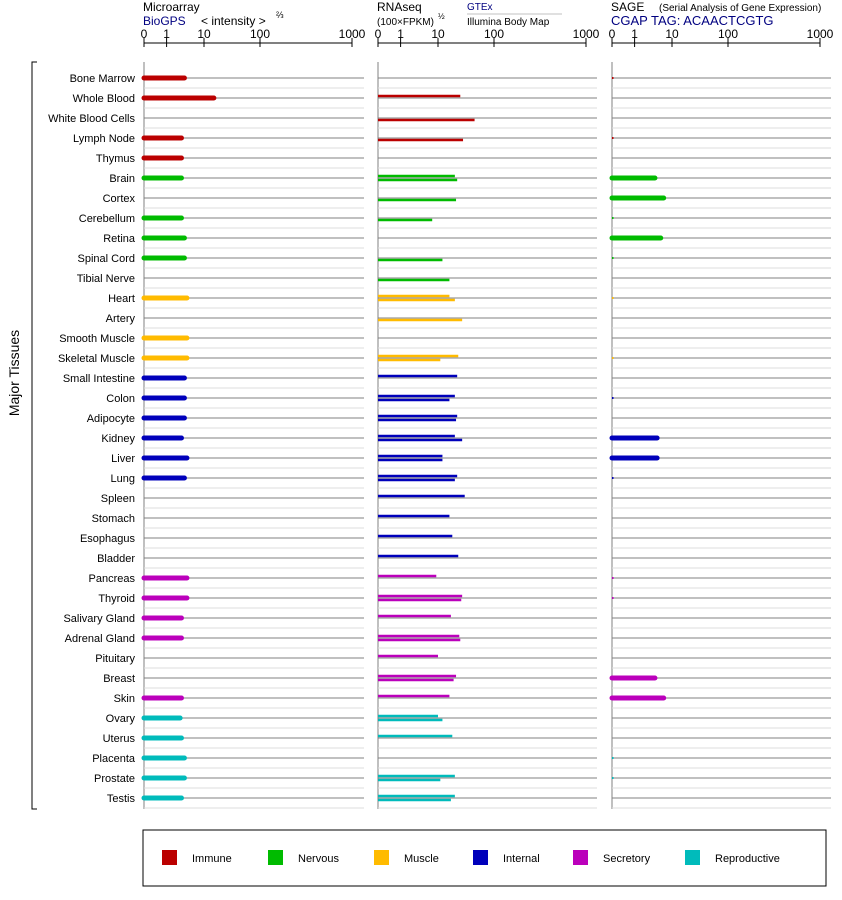 The image size is (842, 900). I want to click on sage-tick-label: 10, so click(672, 34).